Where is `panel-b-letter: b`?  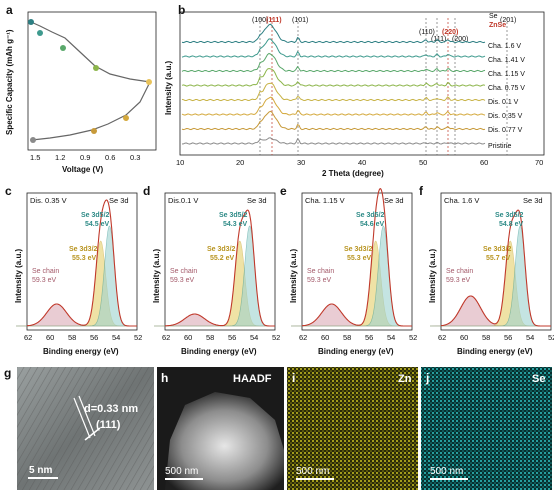
panel-b-letter: b is located at coordinates (181, 10).